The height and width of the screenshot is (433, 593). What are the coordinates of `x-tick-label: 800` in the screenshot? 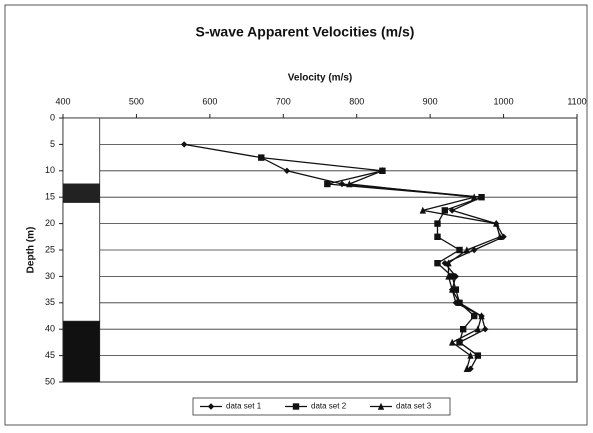 It's located at (356, 101).